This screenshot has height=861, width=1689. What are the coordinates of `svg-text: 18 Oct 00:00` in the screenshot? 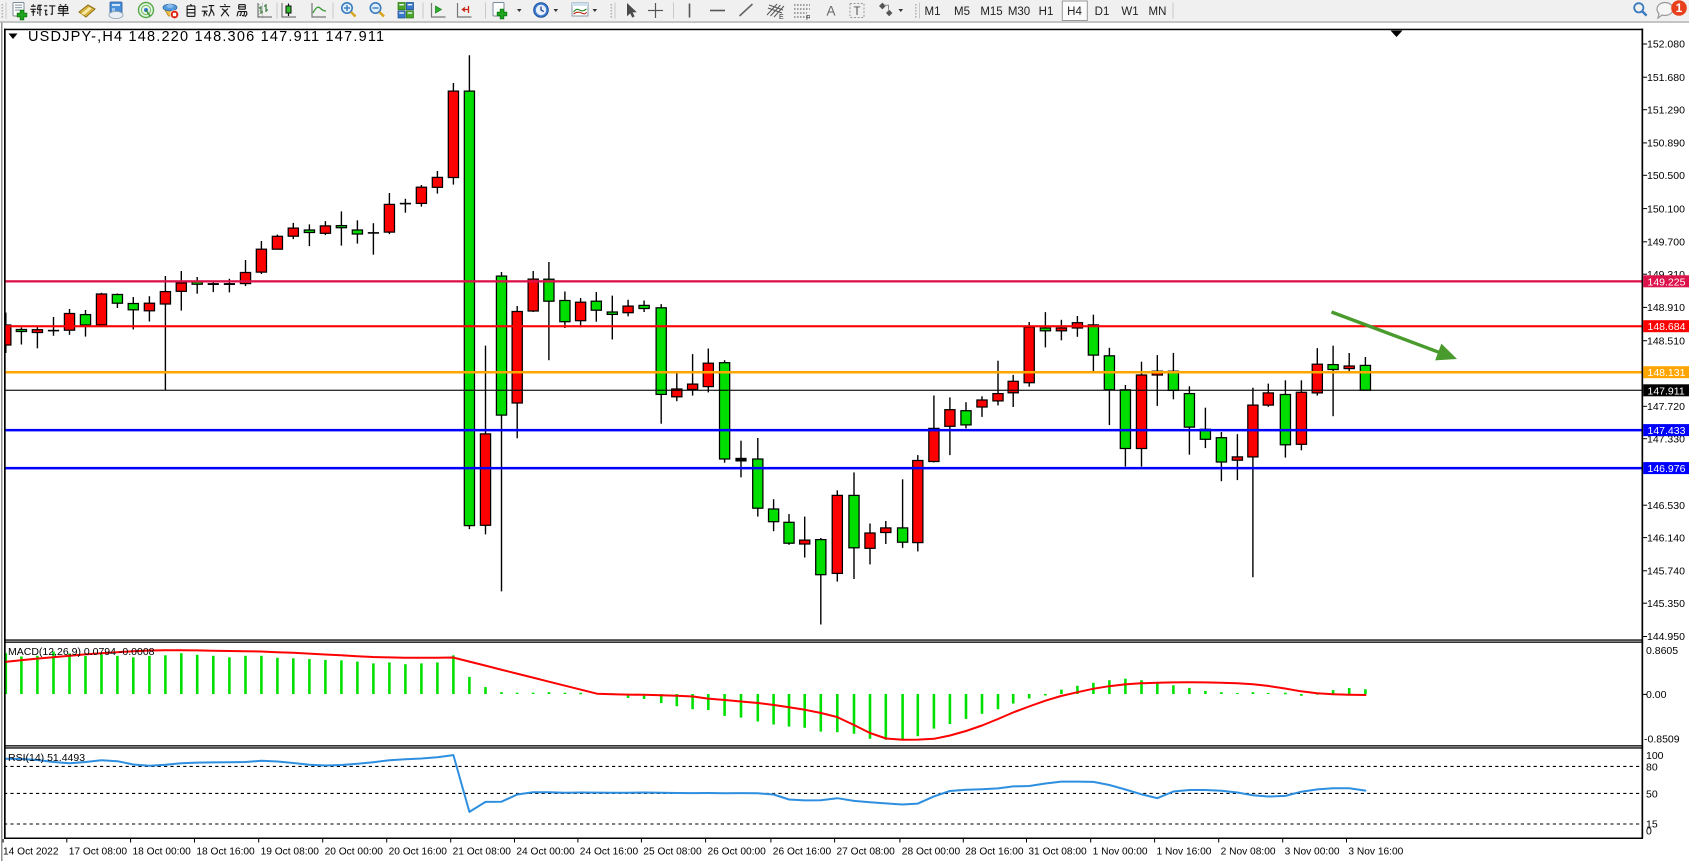 It's located at (162, 852).